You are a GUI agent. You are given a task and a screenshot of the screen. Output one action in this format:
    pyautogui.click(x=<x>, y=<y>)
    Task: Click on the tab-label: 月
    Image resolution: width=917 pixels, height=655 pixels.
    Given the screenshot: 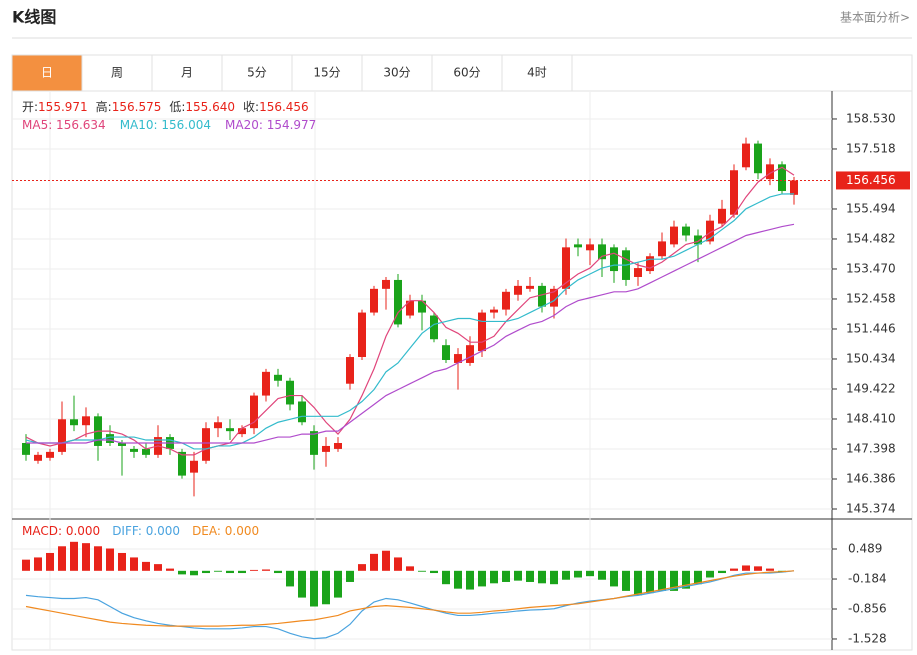 What is the action you would take?
    pyautogui.click(x=187, y=73)
    